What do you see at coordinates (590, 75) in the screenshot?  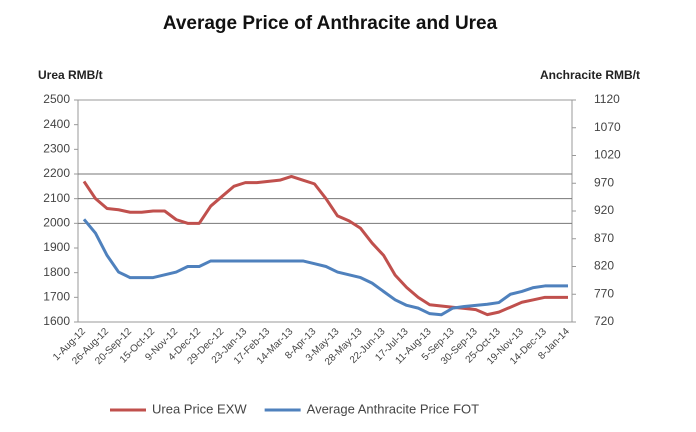 I see `y2-axis-label: Anchracite RMB/t` at bounding box center [590, 75].